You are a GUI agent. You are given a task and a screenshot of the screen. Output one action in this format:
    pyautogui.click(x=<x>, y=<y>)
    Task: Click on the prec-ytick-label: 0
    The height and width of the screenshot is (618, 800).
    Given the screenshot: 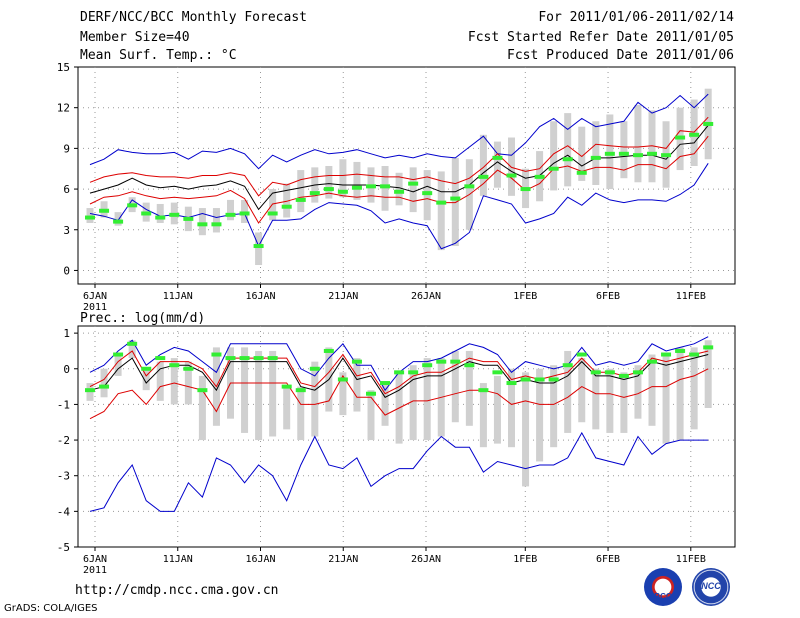 What is the action you would take?
    pyautogui.click(x=66, y=369)
    